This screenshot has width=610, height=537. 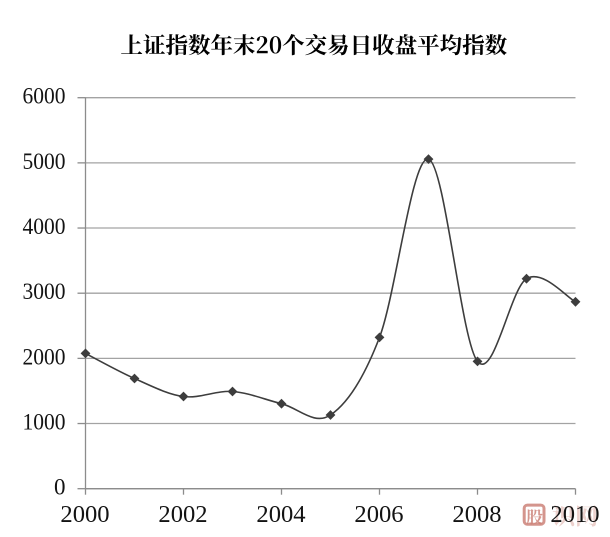 I want to click on svg-text: 6000, so click(x=44, y=96).